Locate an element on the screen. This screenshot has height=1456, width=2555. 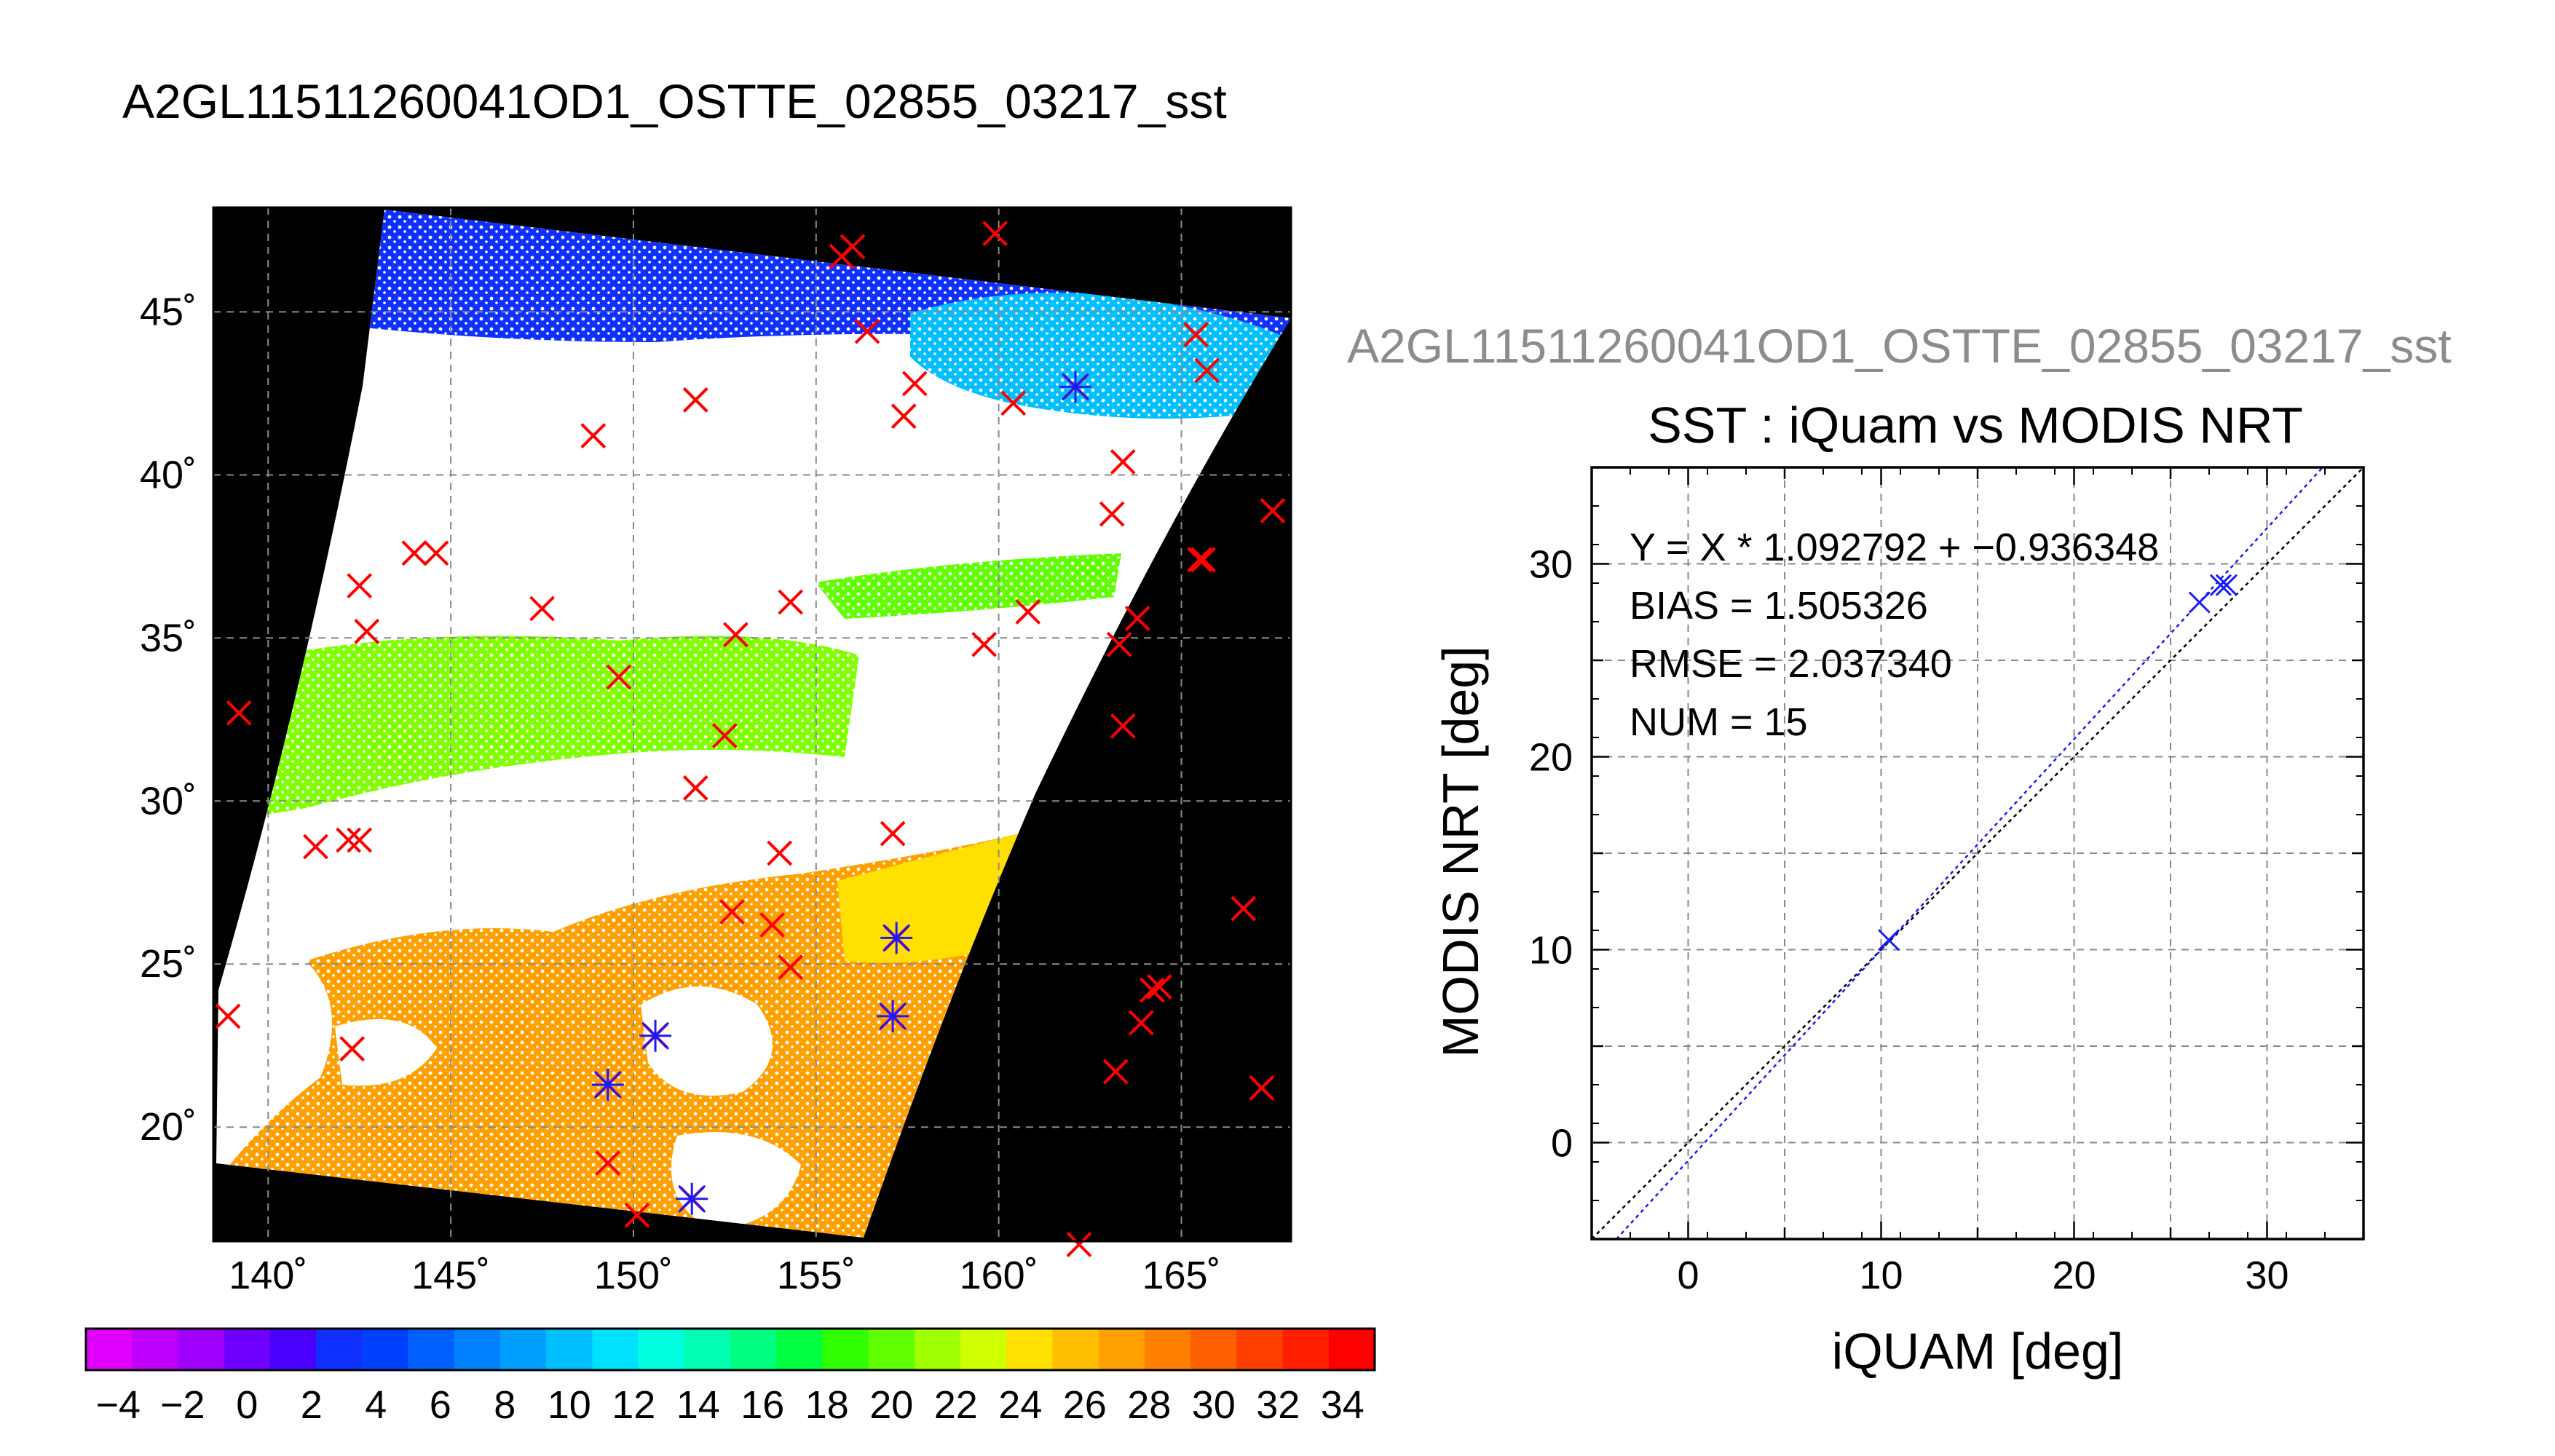
scatter-x-tick-label: 30 is located at coordinates (2267, 1275).